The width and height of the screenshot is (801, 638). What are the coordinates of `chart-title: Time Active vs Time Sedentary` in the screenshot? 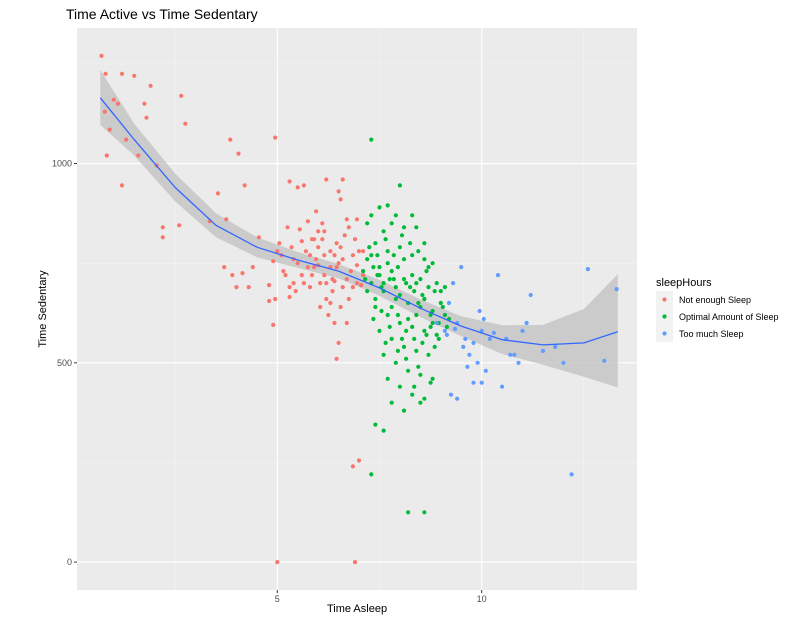 It's located at (162, 14).